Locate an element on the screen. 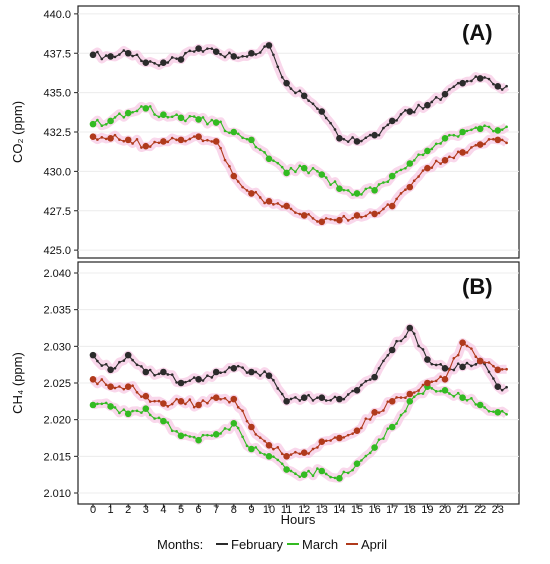 The width and height of the screenshot is (550, 564). panel-ch4-label: (B) is located at coordinates (477, 286).